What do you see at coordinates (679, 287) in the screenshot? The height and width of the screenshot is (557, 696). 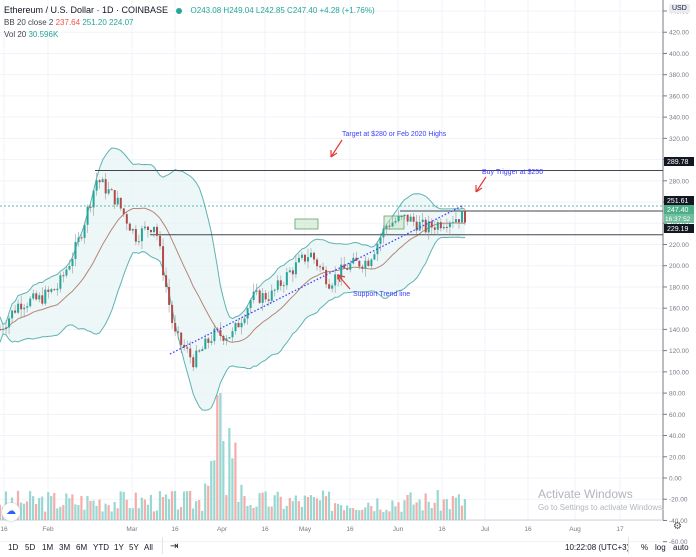 I see `svg-text: 180.00` at bounding box center [679, 287].